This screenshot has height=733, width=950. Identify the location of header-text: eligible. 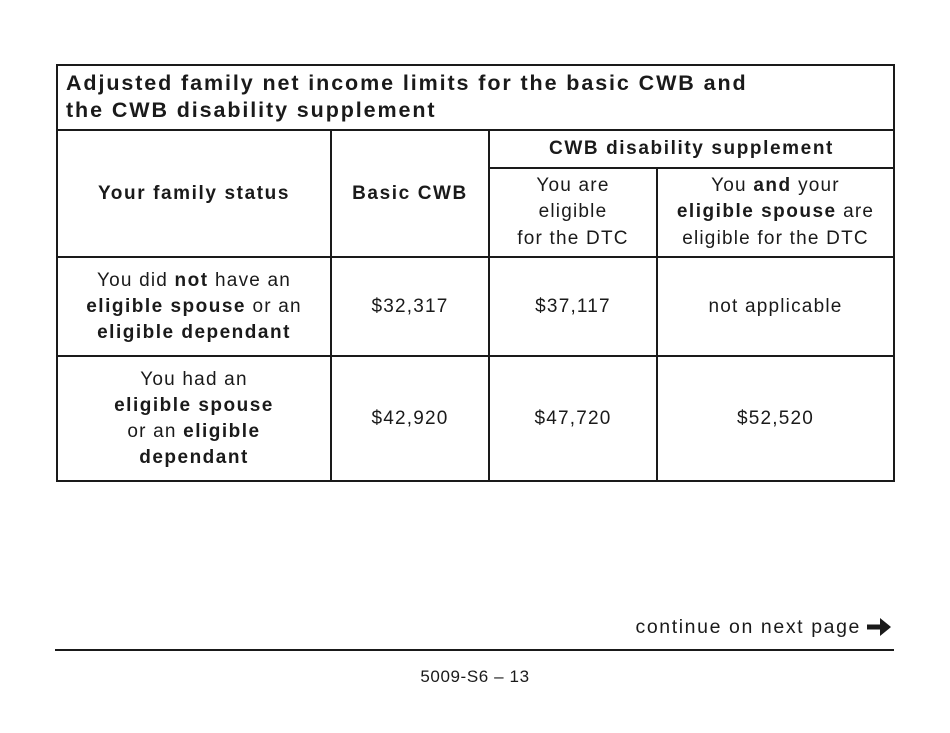
(573, 212).